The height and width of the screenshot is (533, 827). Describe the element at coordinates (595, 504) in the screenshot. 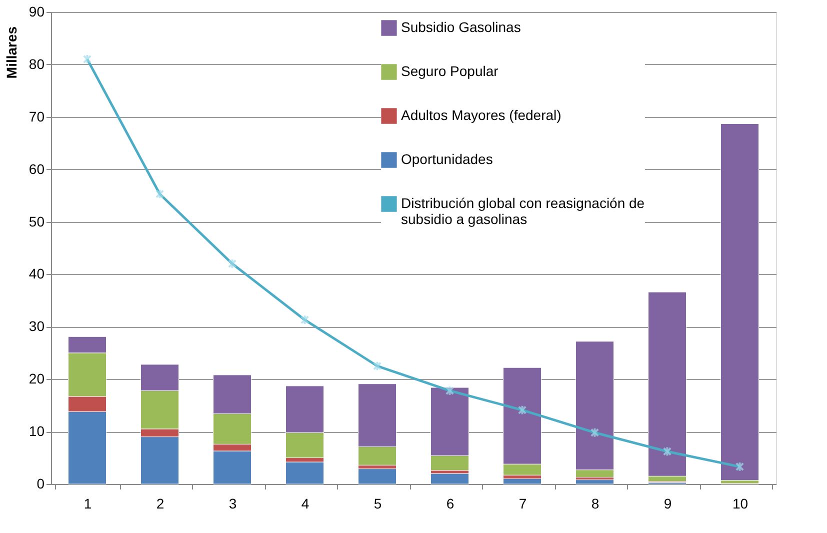

I see `x-tick-label: 8` at that location.